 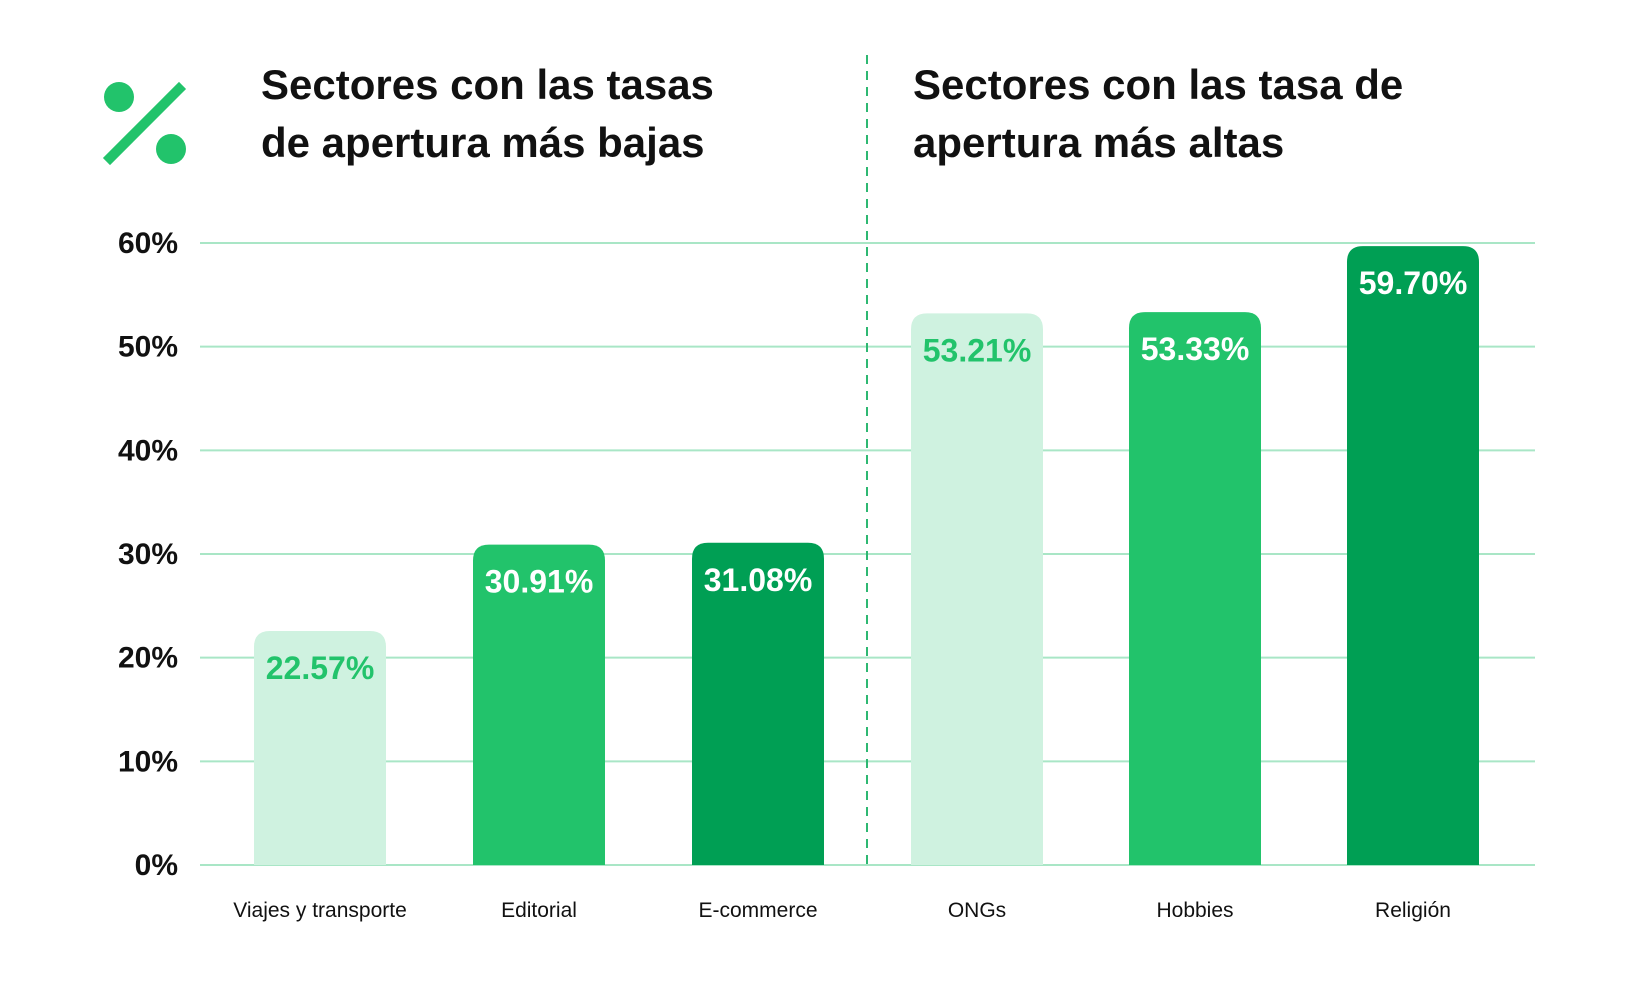 I want to click on x-tick-label: E-commerce, so click(x=757, y=910).